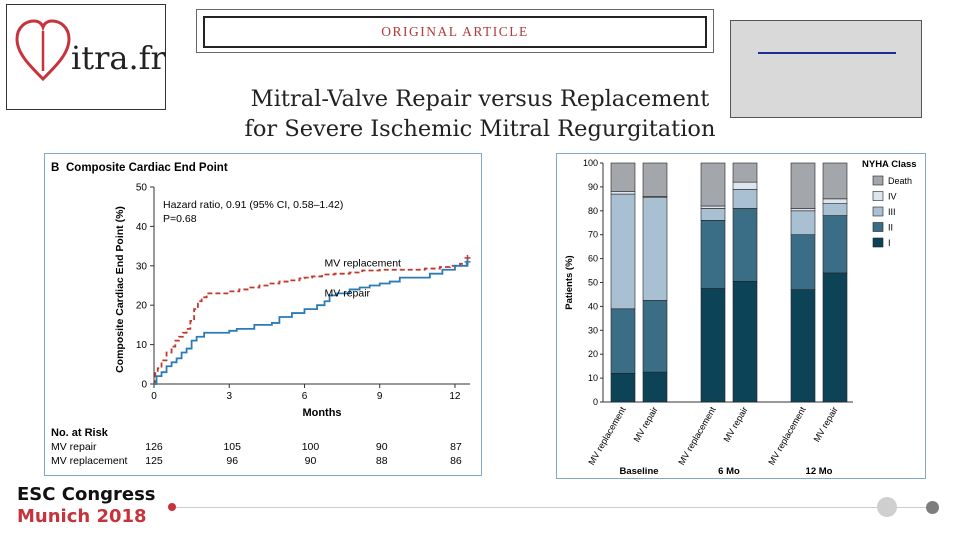 Image resolution: width=960 pixels, height=540 pixels. Describe the element at coordinates (144, 385) in the screenshot. I see `km-y-tick-label: 0` at that location.